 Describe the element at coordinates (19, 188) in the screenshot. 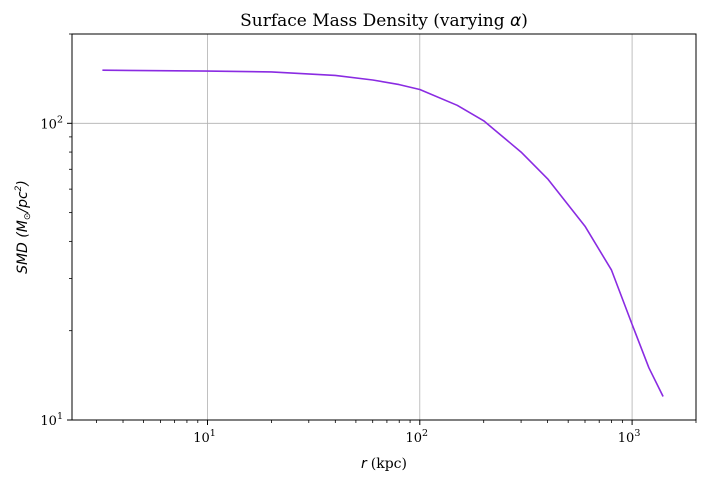

I see `y-axis-label-sup: 2` at that location.